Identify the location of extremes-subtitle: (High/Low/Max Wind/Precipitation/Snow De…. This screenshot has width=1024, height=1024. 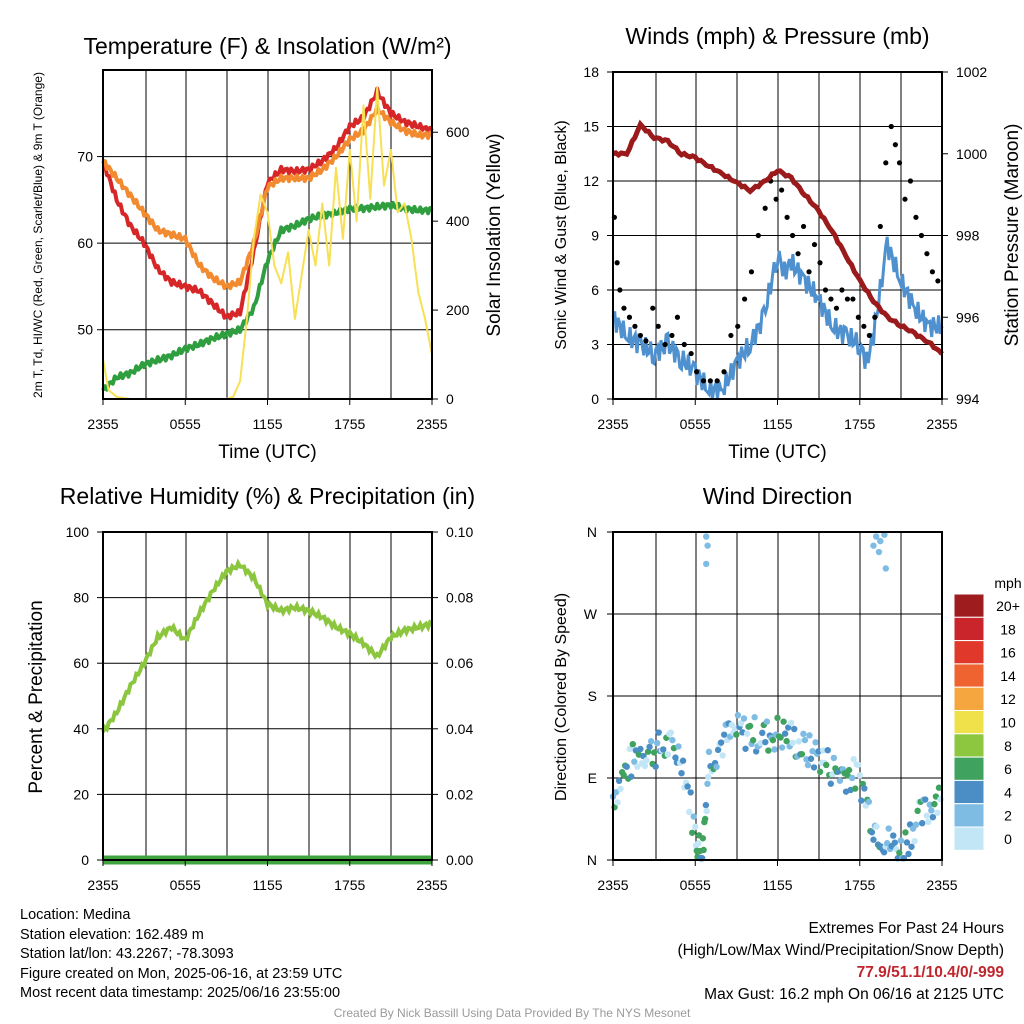
(841, 950).